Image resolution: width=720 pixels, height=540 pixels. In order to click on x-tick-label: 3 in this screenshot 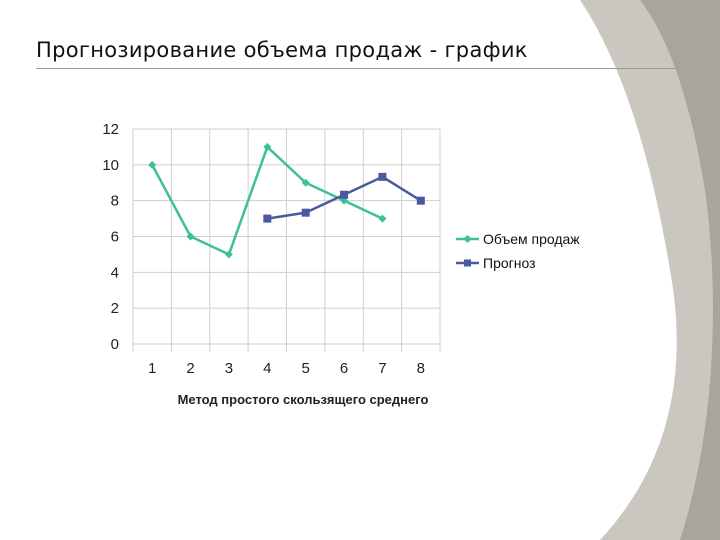, I will do `click(229, 368)`.